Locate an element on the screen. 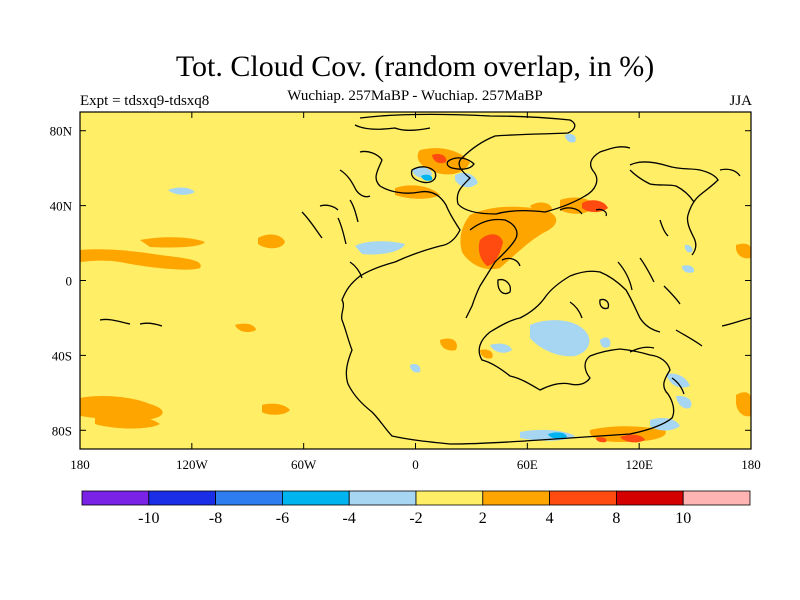  y-tick-label: 40N is located at coordinates (61, 206).